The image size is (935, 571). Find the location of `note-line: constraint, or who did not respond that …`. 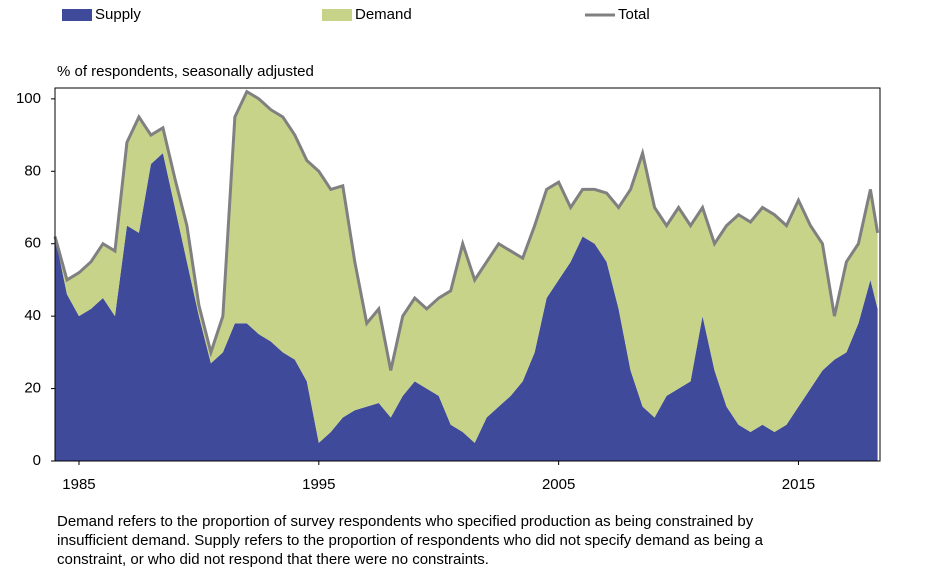

note-line: constraint, or who did not respond that … is located at coordinates (273, 559).